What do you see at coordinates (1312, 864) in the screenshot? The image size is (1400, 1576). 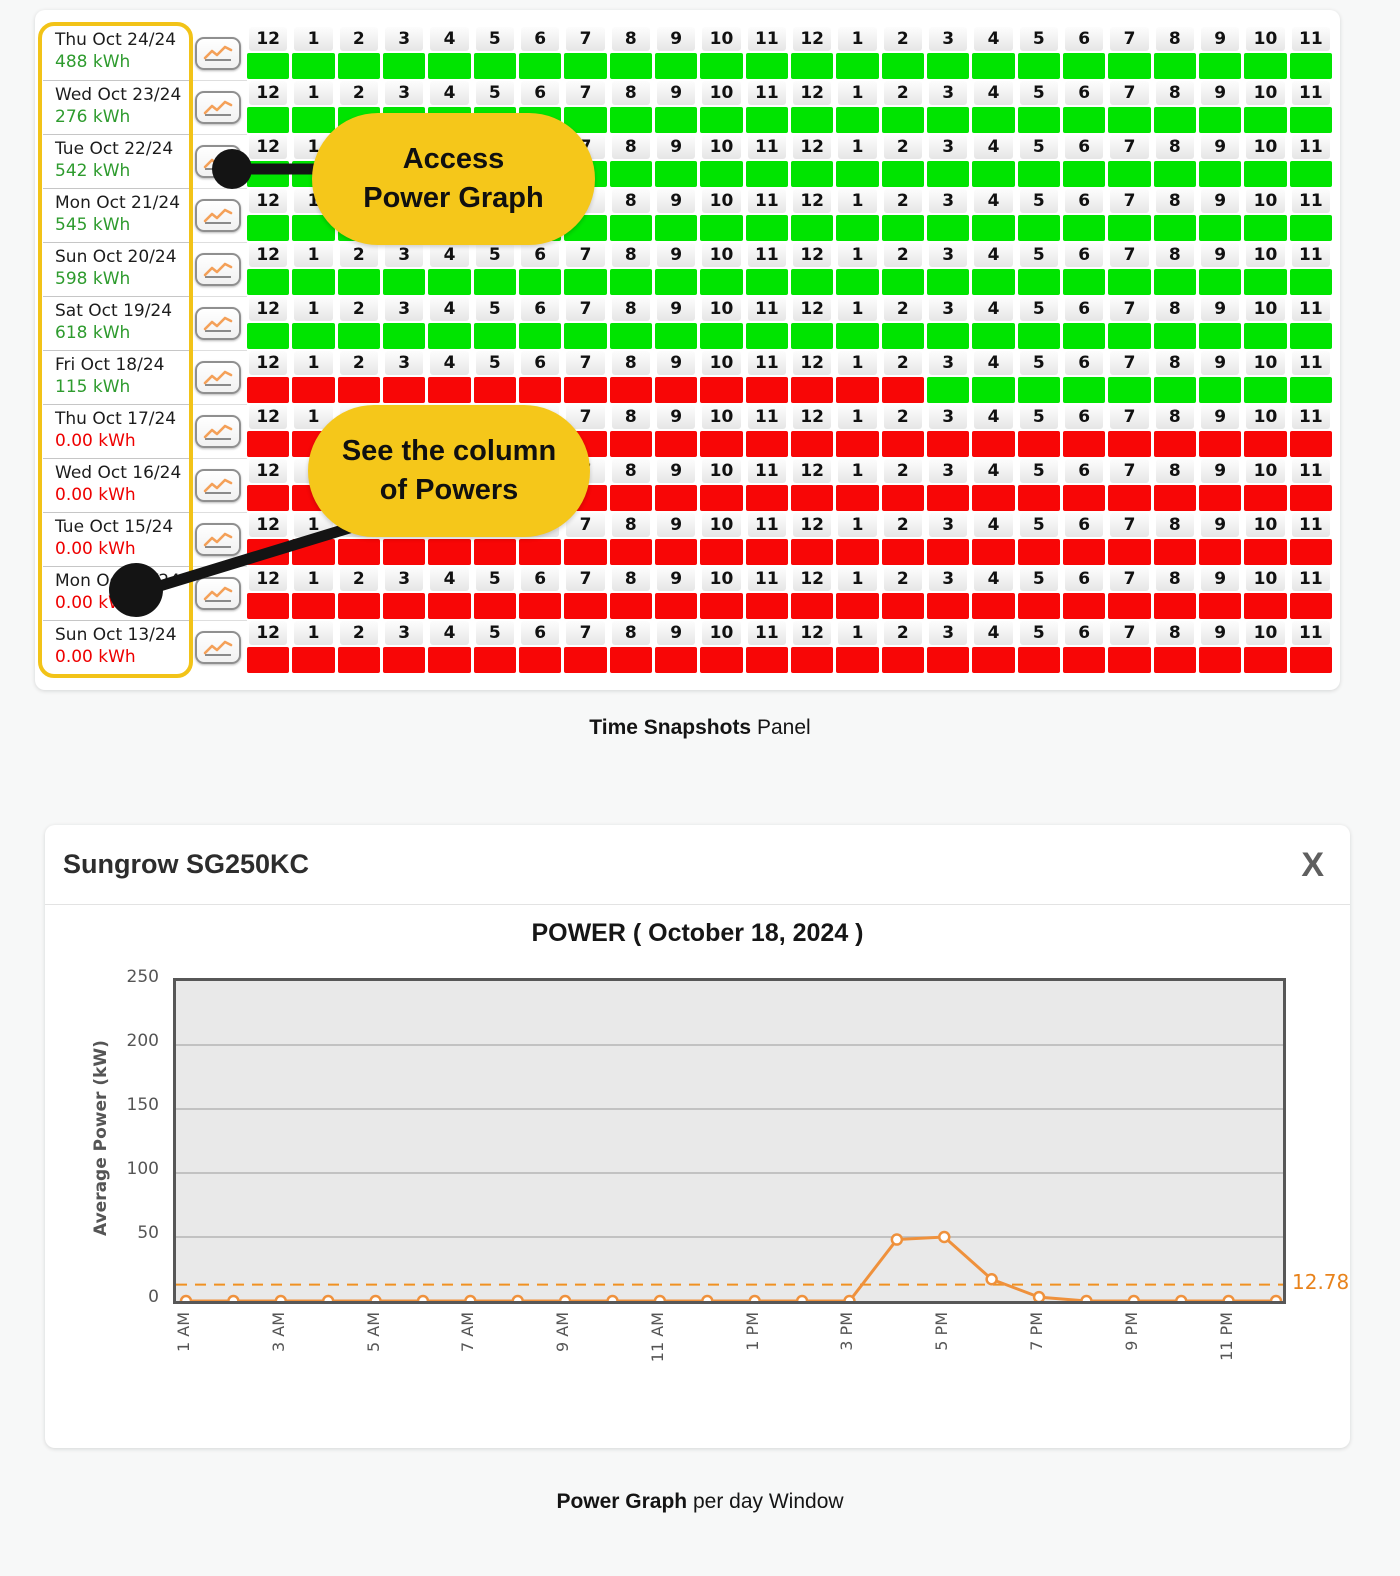 I see `close-button: X` at bounding box center [1312, 864].